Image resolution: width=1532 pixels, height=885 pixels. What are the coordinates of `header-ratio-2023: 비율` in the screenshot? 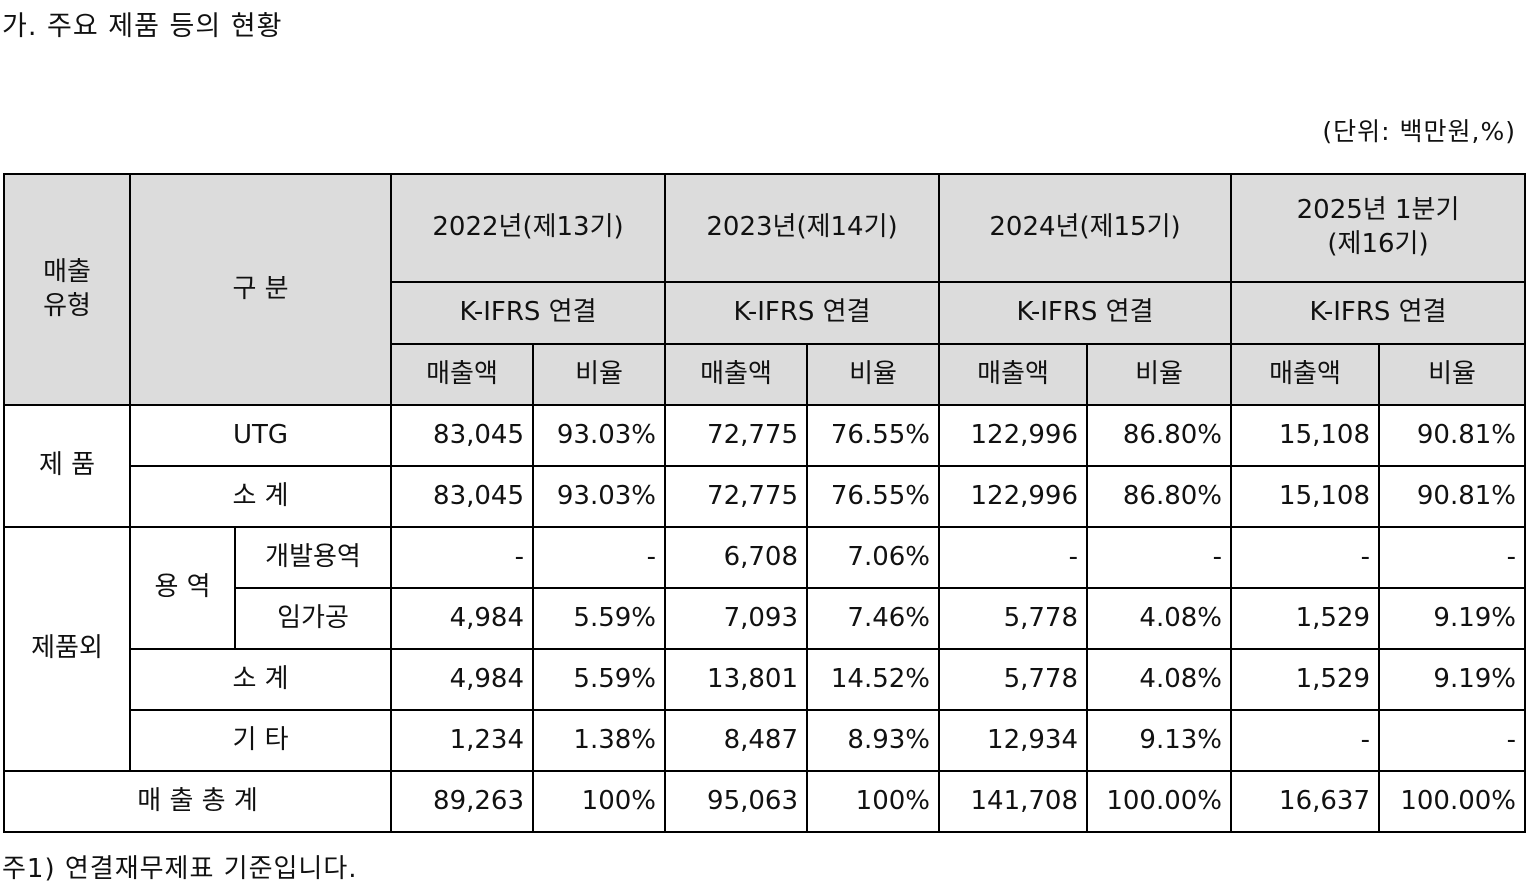 It's located at (873, 374).